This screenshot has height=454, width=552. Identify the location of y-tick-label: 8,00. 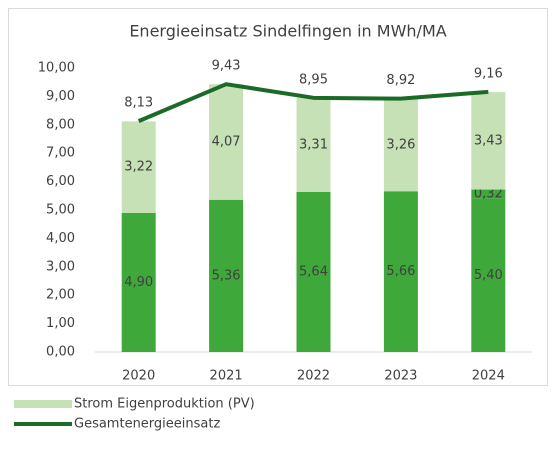
(60, 124).